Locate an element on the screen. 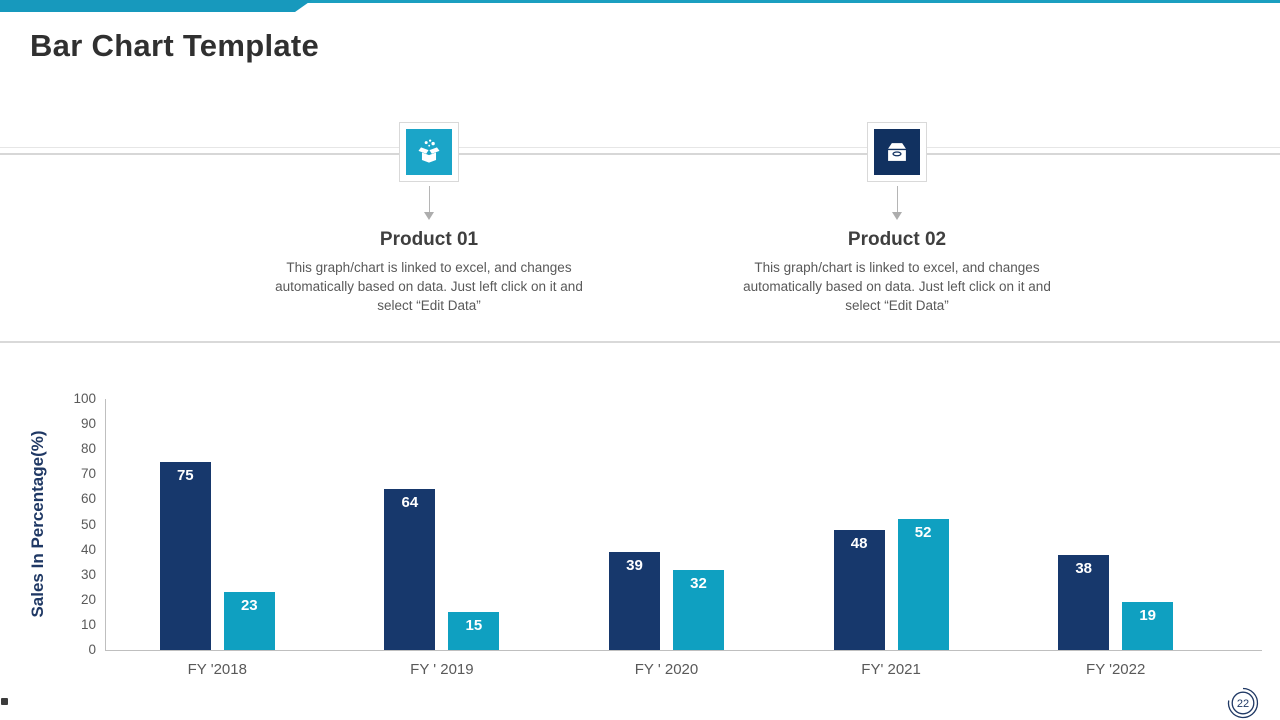 The height and width of the screenshot is (720, 1280). page-number-badge: 22 is located at coordinates (1243, 701).